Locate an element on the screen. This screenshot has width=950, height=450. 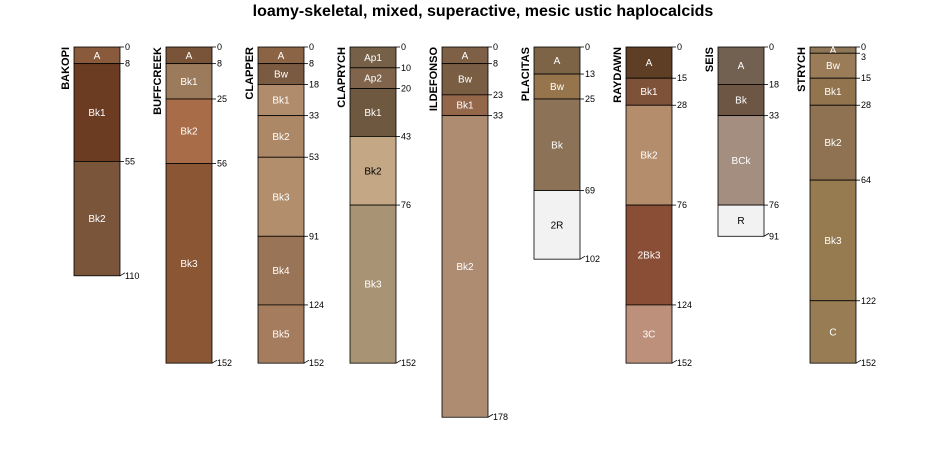
profile-name: CLAPRYCH is located at coordinates (342, 77).